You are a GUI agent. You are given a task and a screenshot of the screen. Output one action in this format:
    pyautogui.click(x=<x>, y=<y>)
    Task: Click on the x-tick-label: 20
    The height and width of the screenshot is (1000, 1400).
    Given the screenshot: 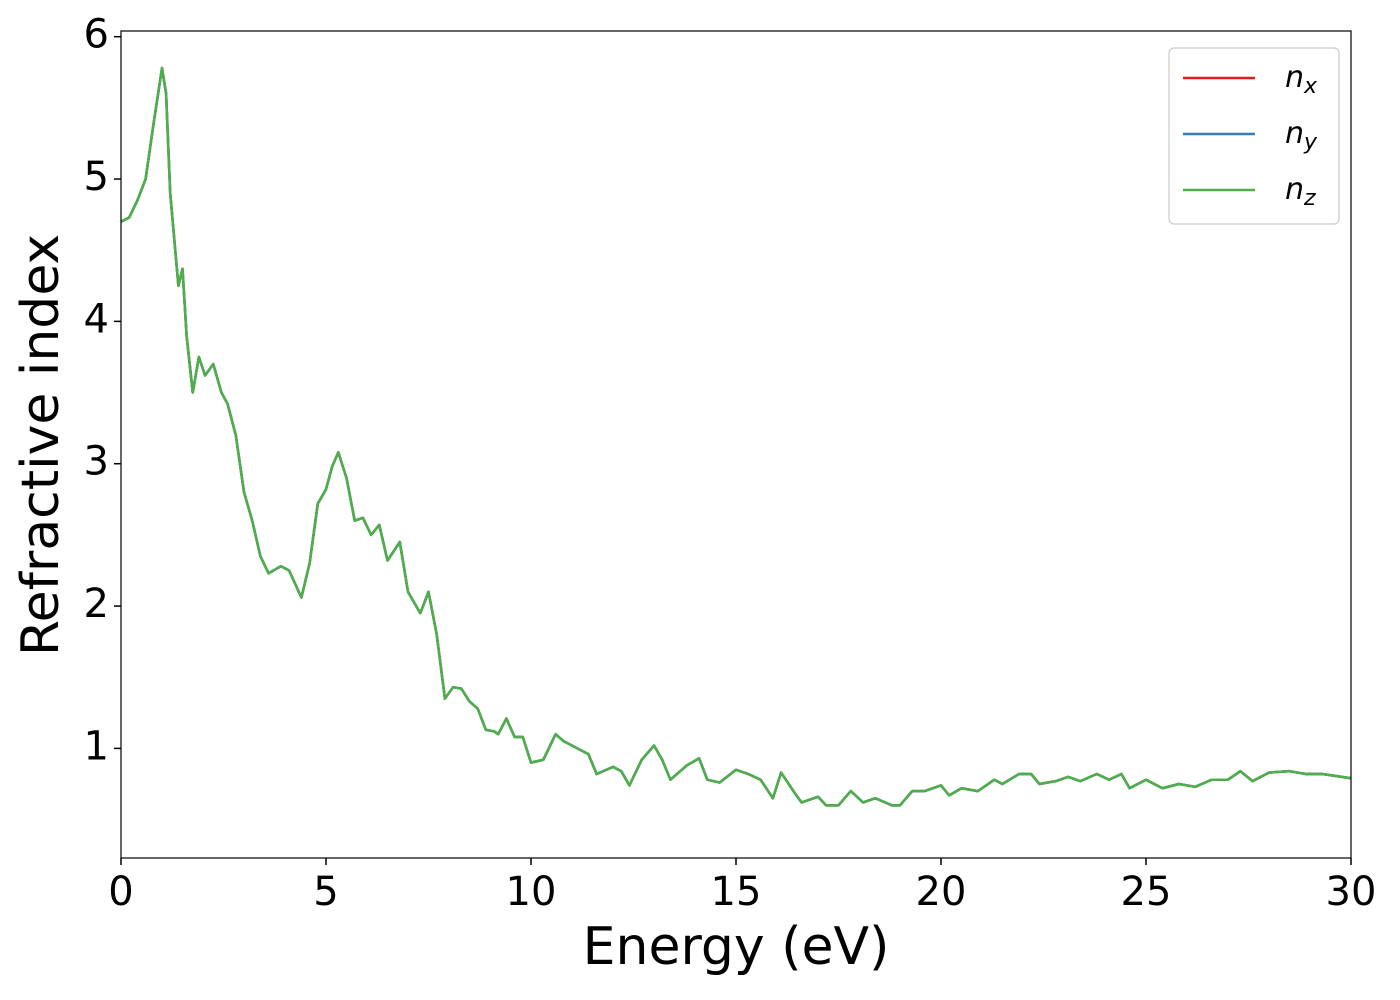 What is the action you would take?
    pyautogui.click(x=941, y=892)
    